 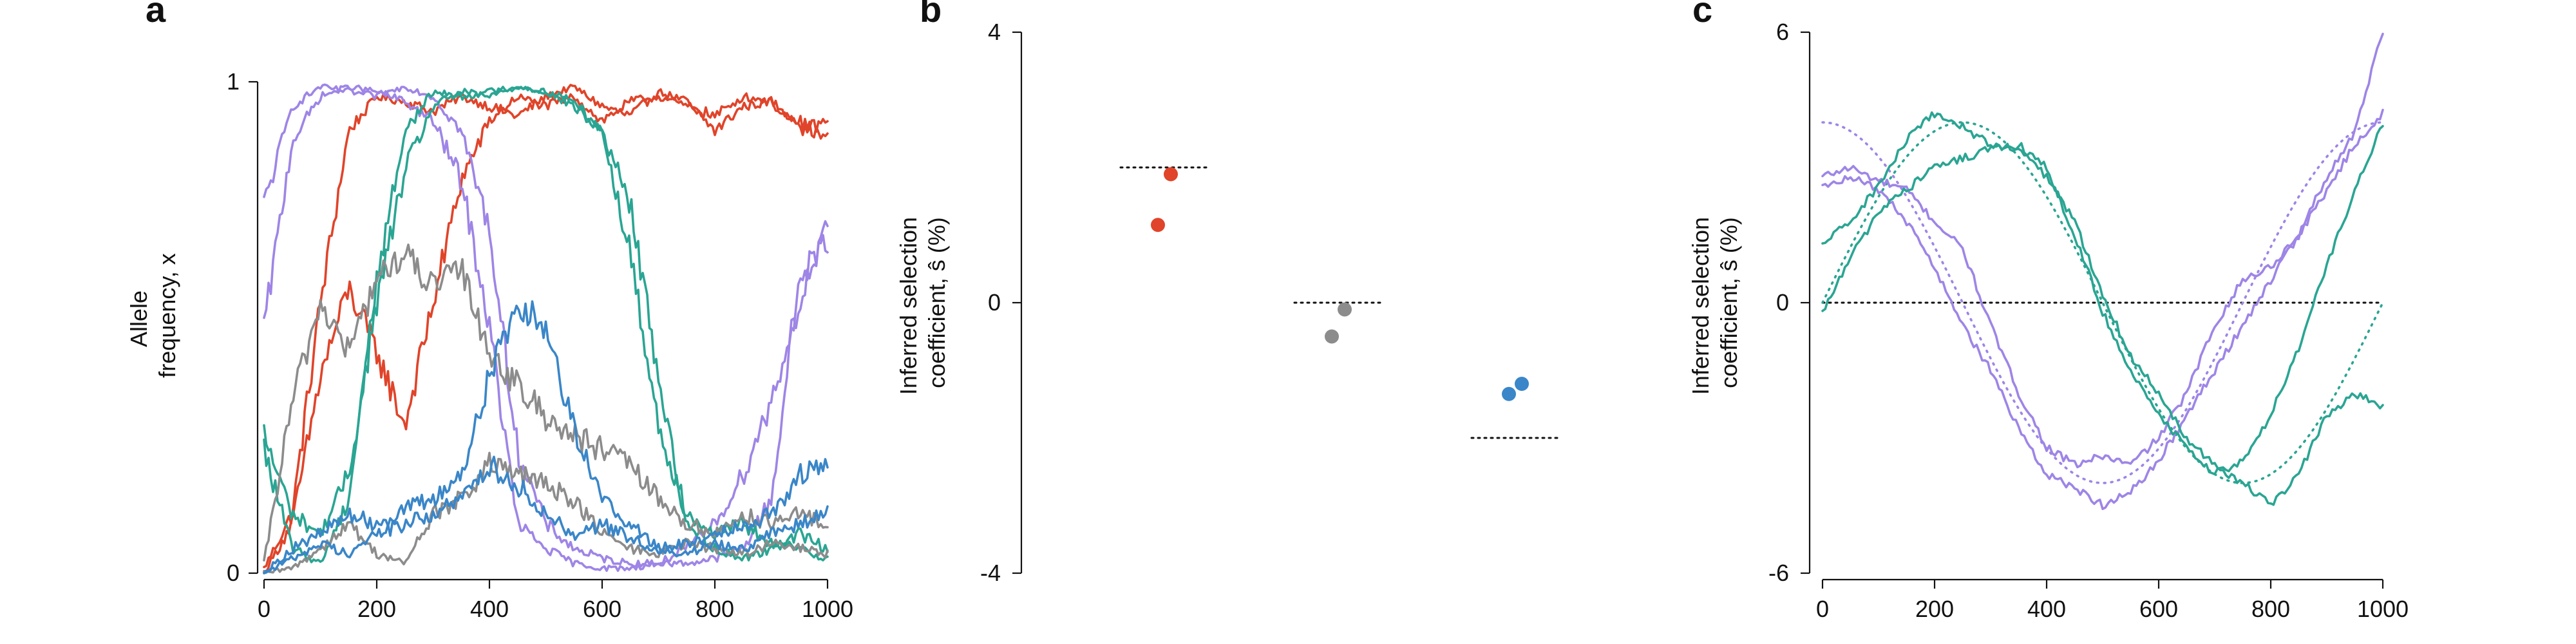 What do you see at coordinates (167, 315) in the screenshot?
I see `panel-a-y-title-line2: frequency, x` at bounding box center [167, 315].